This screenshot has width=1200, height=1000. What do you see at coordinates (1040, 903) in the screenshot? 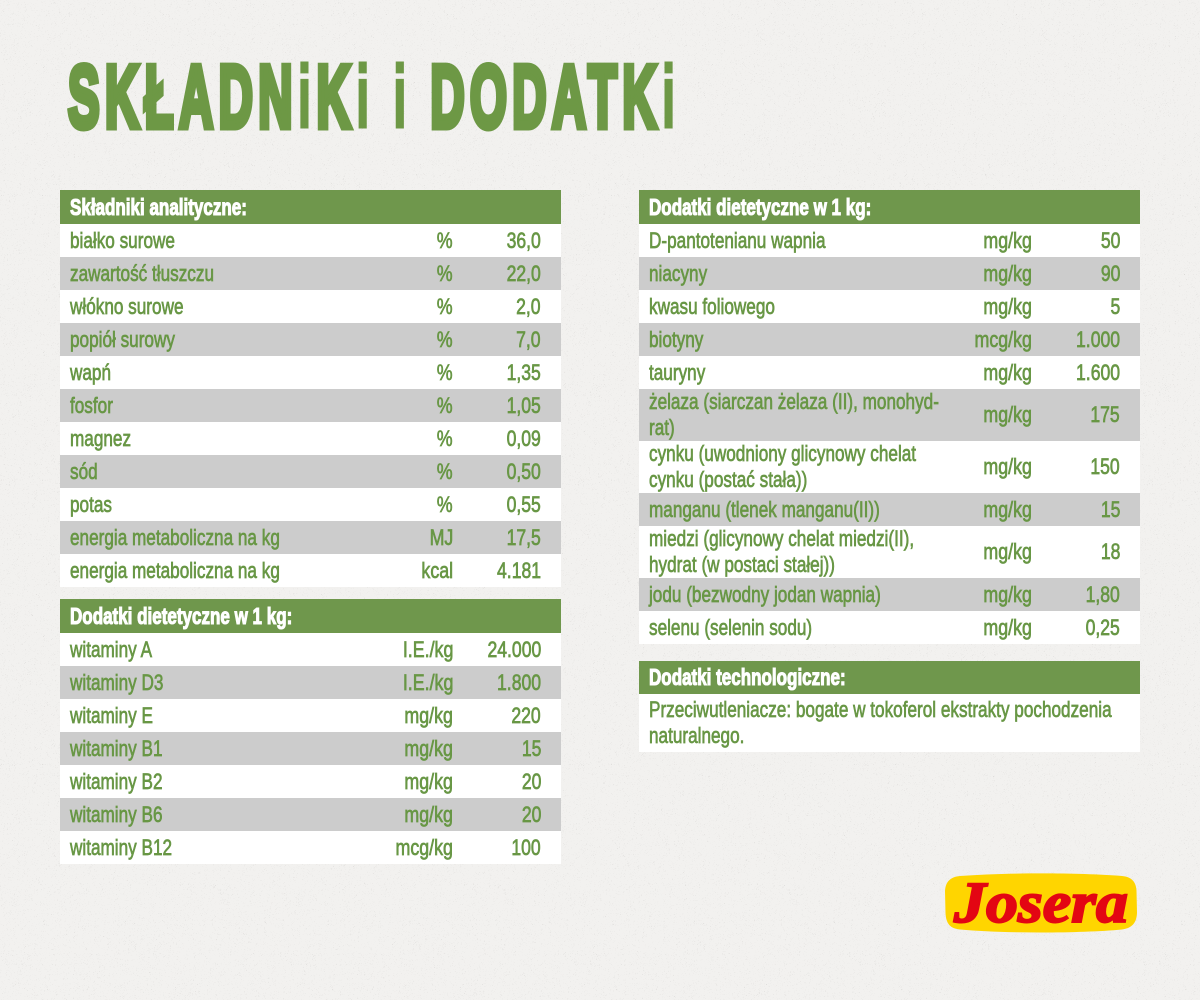
I see `svg-text: Josera` at bounding box center [1040, 903].